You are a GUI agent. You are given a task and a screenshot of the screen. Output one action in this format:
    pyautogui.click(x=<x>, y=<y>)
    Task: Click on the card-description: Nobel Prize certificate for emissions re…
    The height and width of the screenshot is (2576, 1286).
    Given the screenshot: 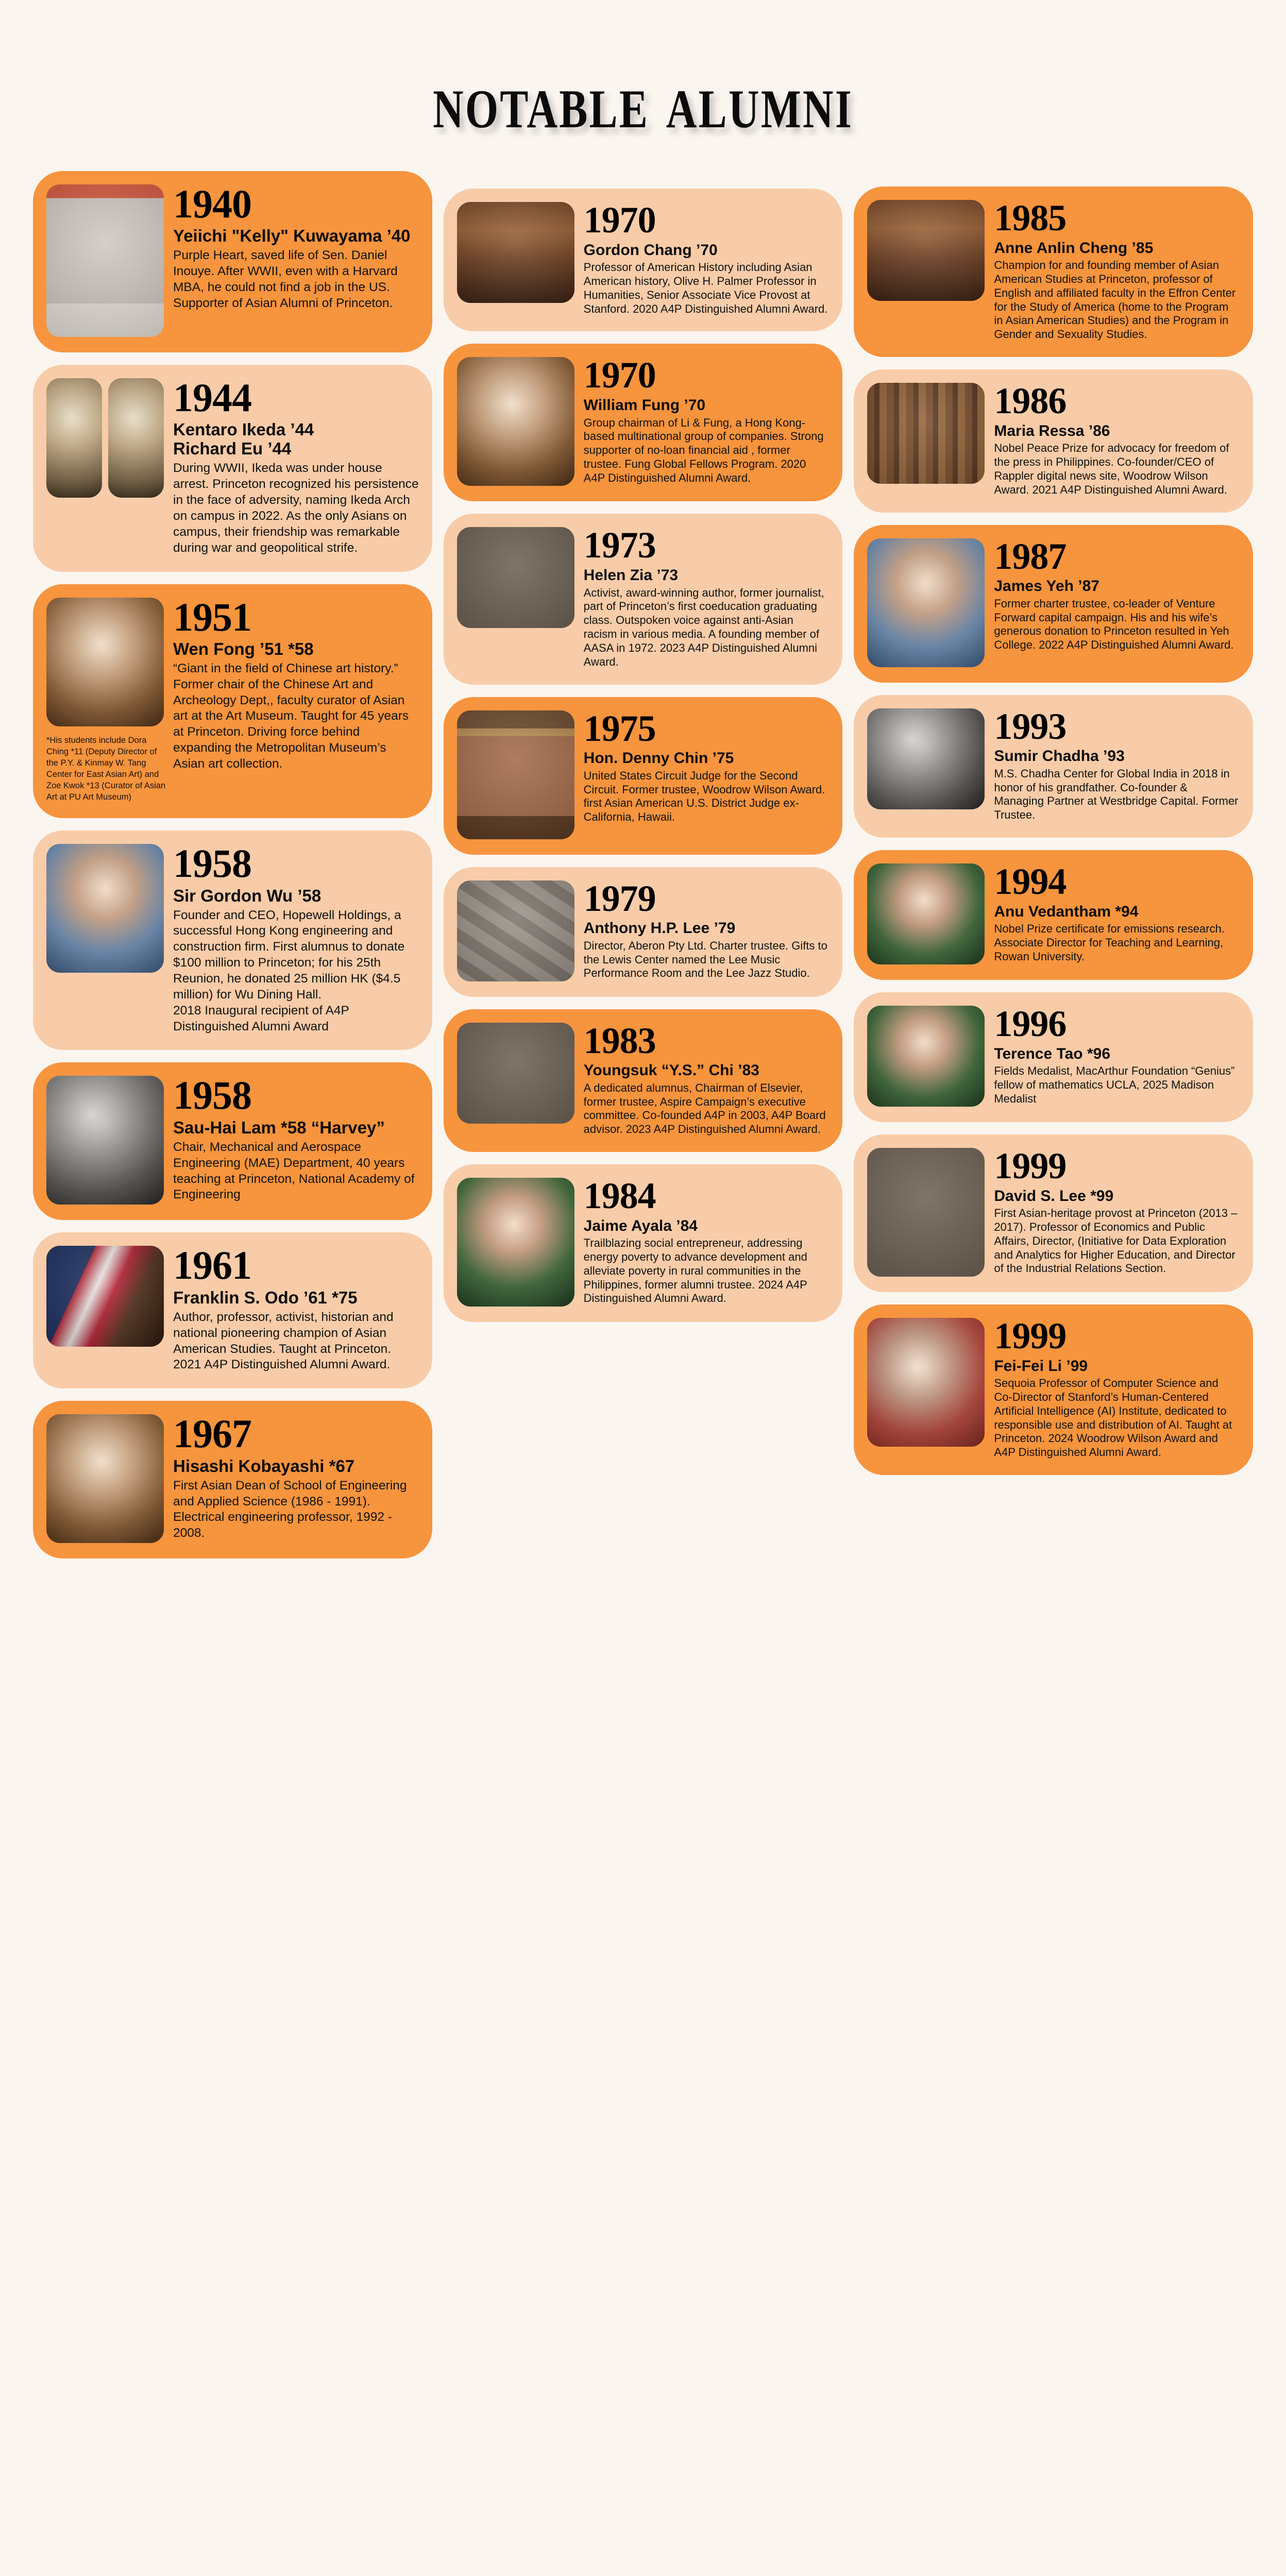 What is the action you would take?
    pyautogui.click(x=1109, y=942)
    